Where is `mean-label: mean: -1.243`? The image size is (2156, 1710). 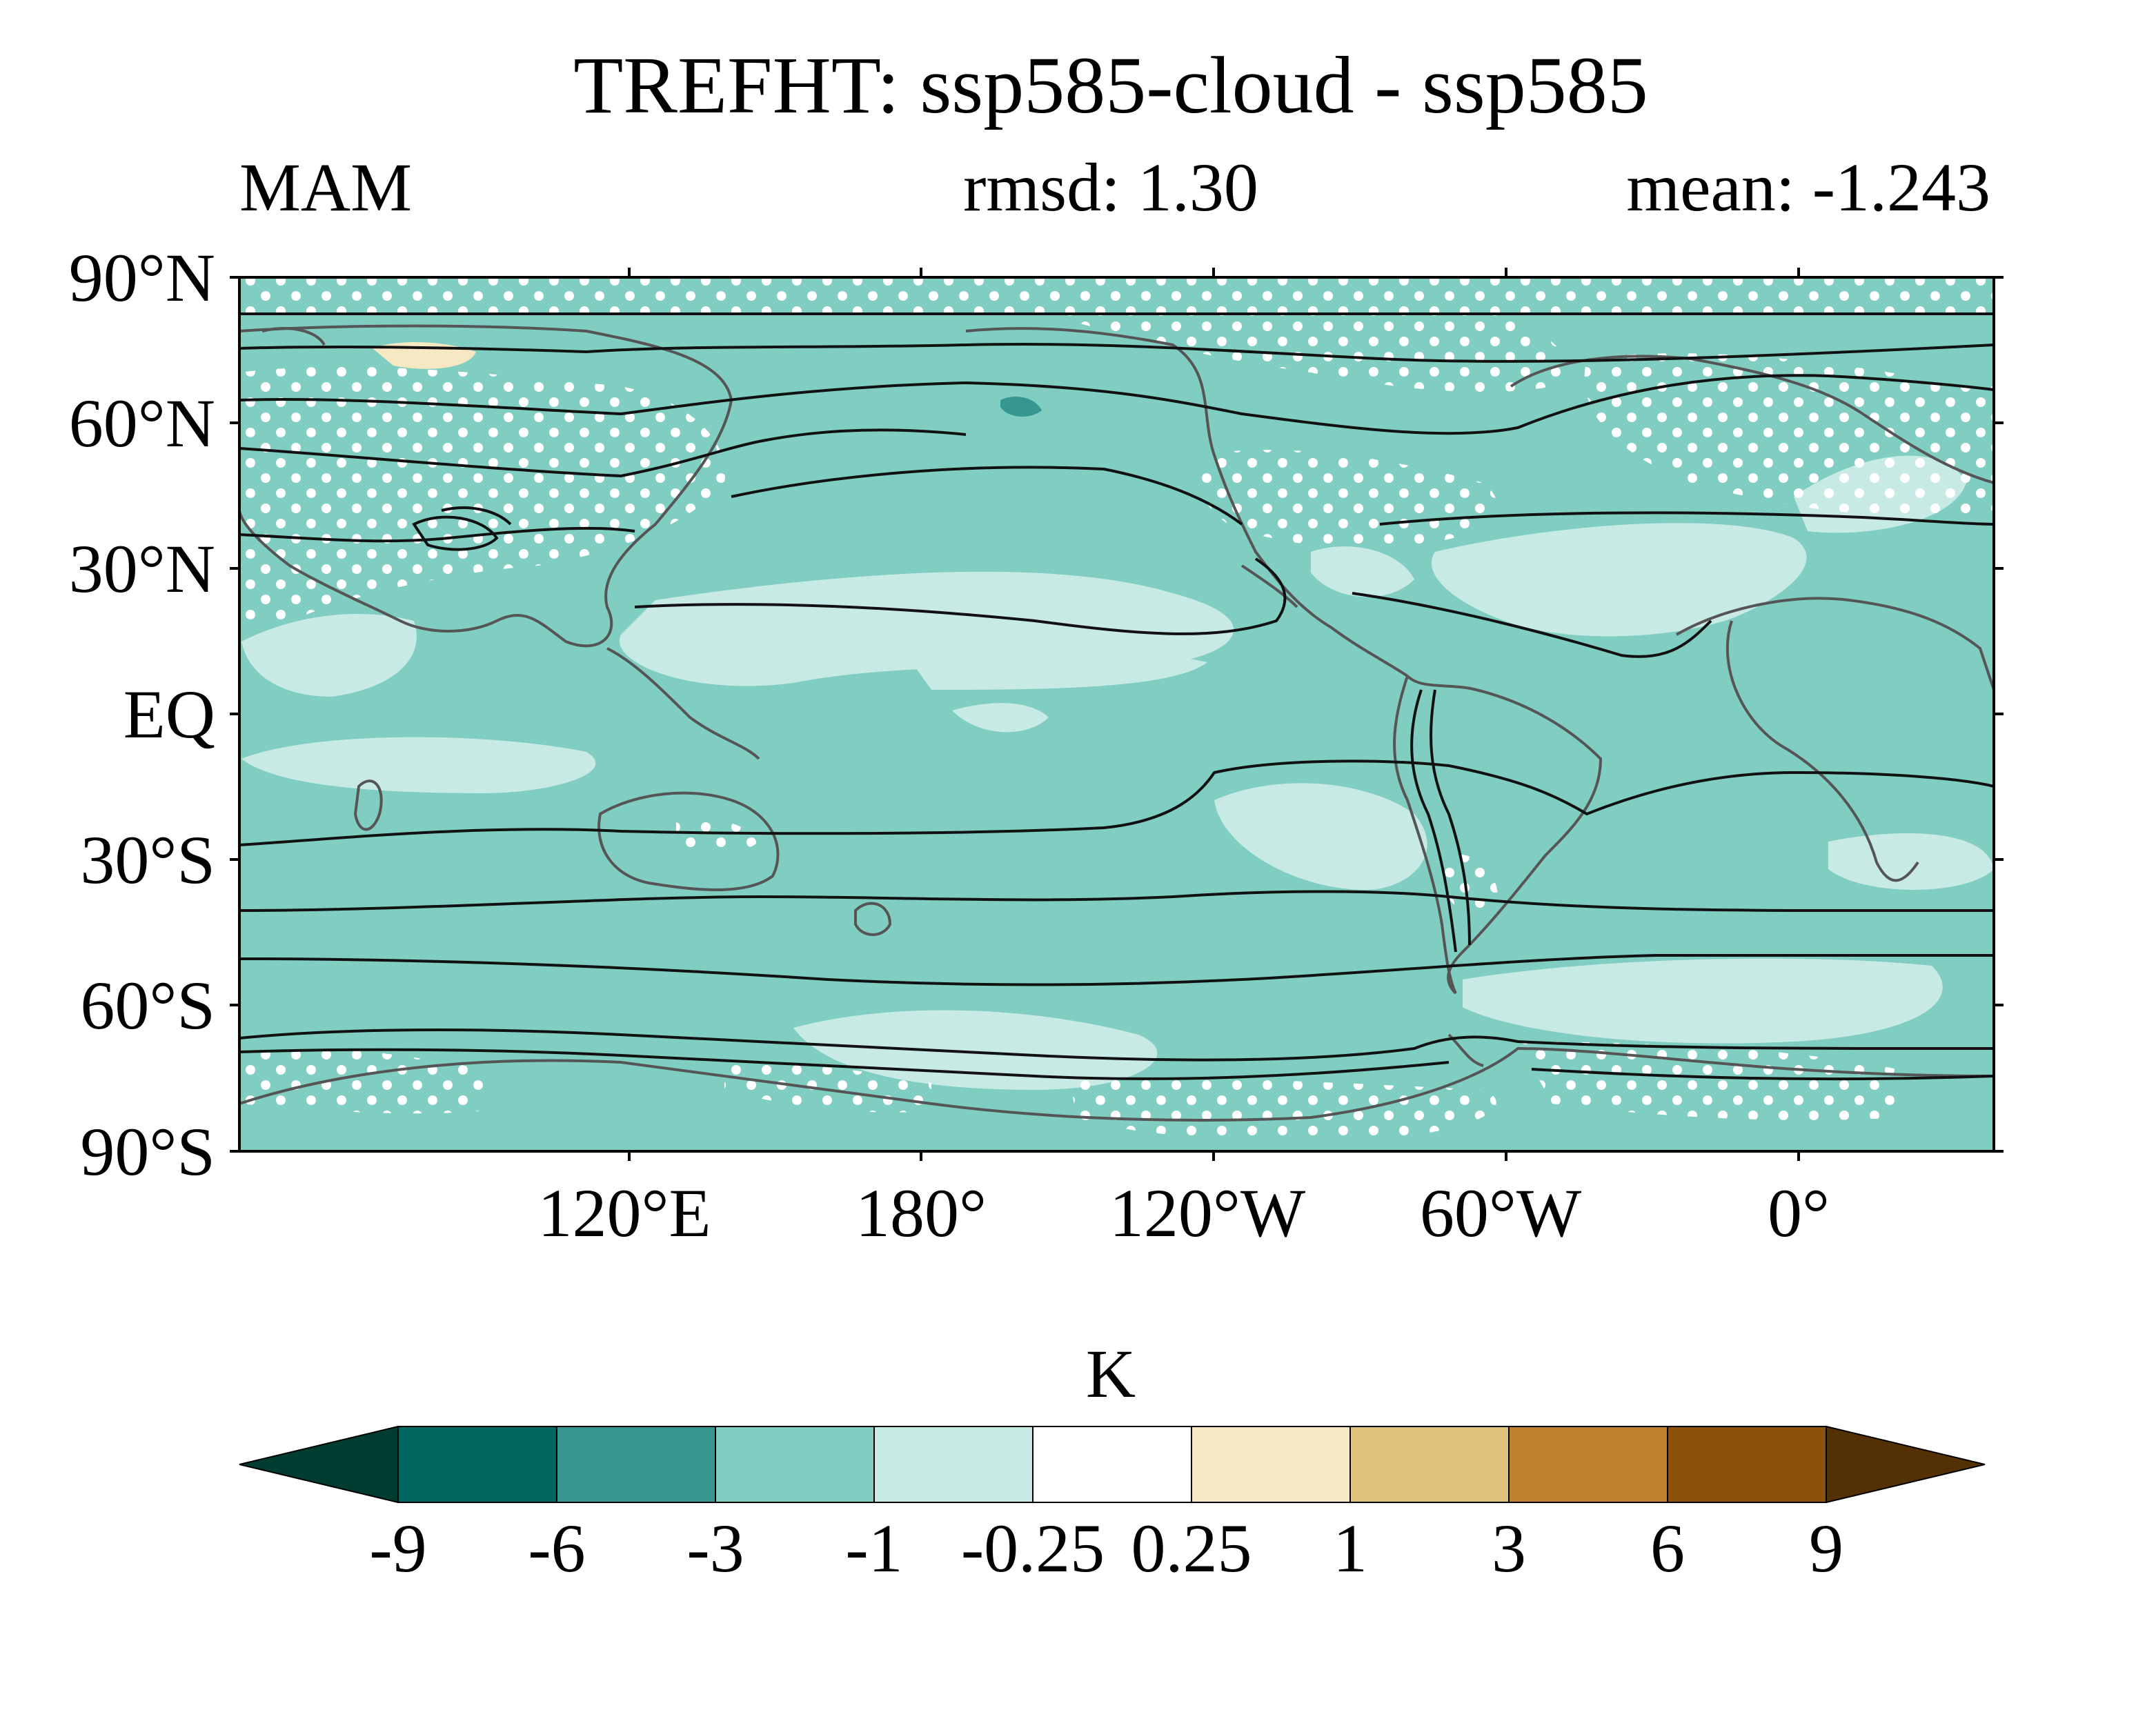
mean-label: mean: -1.243 is located at coordinates (1808, 187).